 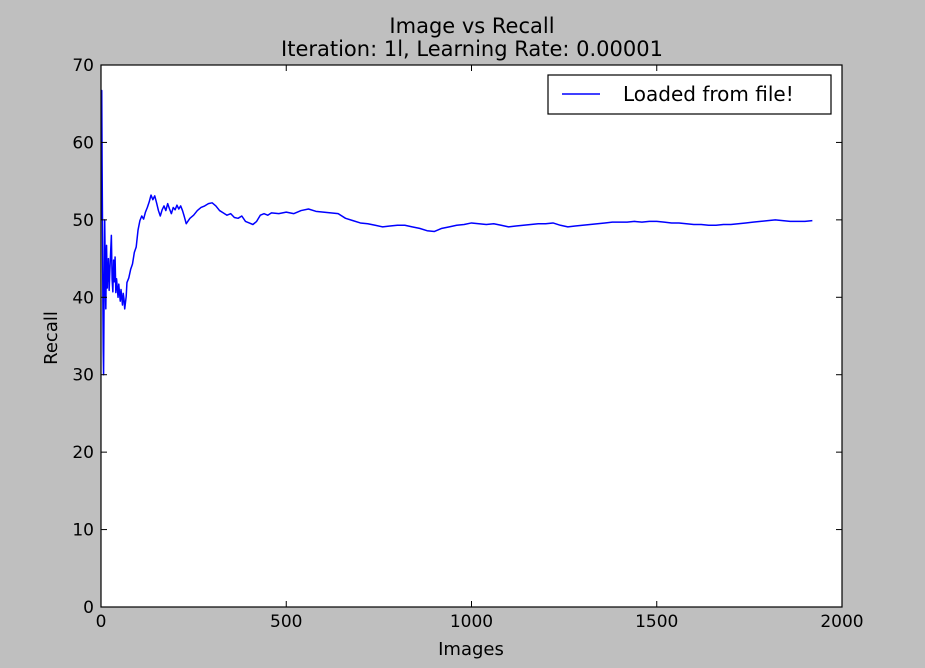 I want to click on x-tick-label-4: 2000, so click(x=841, y=622).